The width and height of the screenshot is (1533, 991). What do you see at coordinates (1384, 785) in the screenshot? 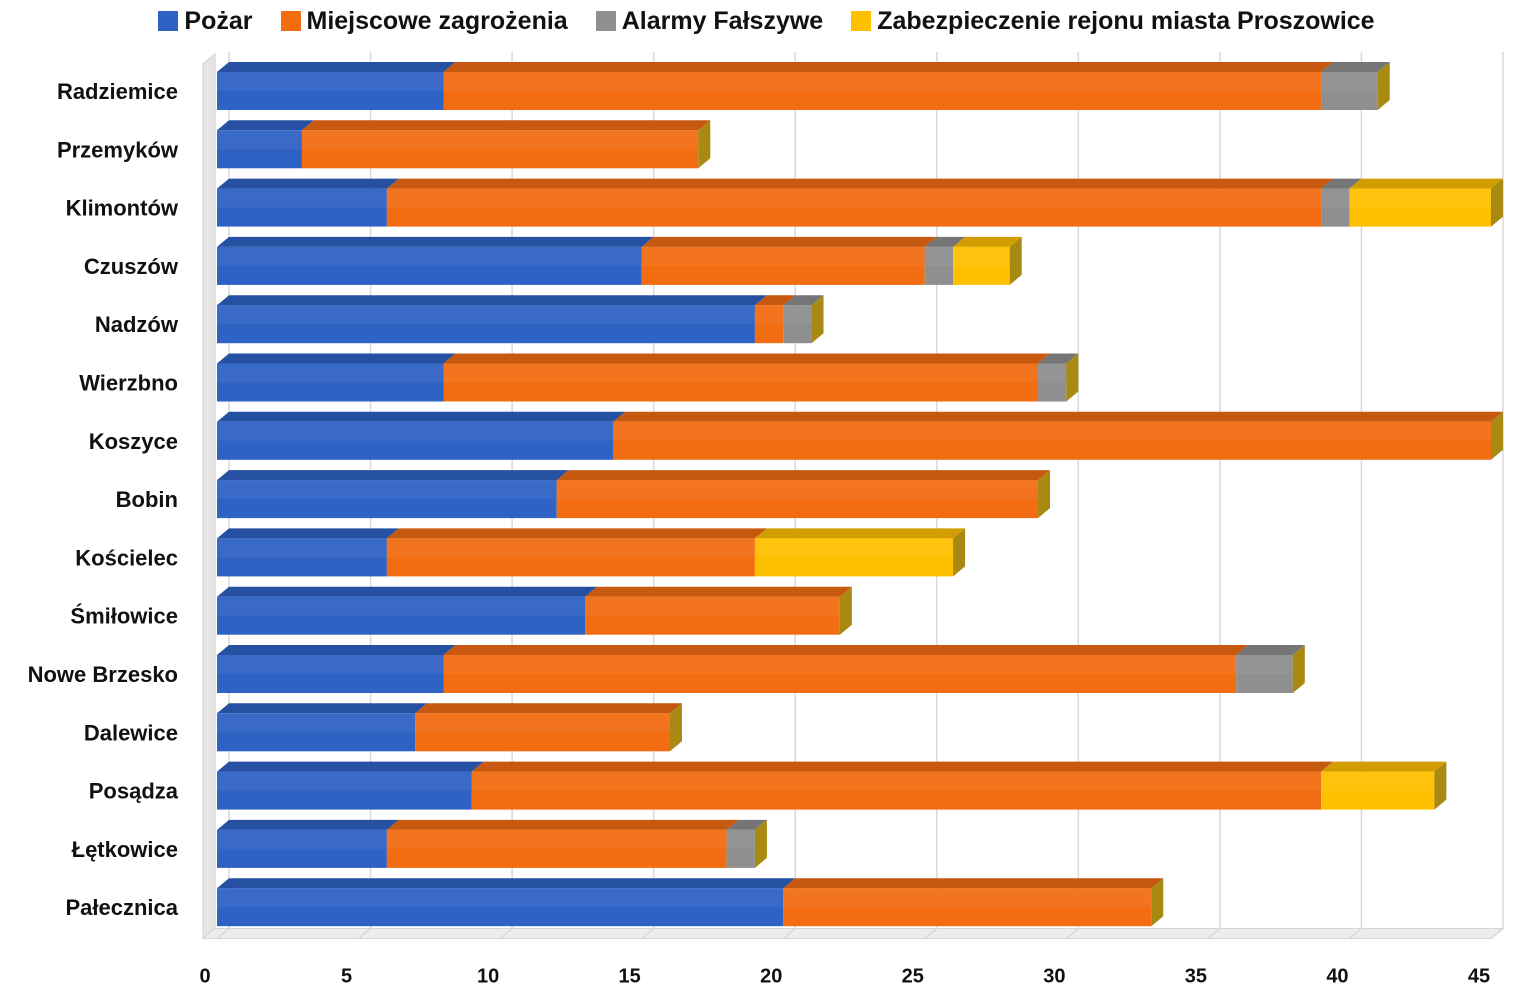
I see `bar-posadza-zabezpieczenie-rejonu-miasta-proszowice` at bounding box center [1384, 785].